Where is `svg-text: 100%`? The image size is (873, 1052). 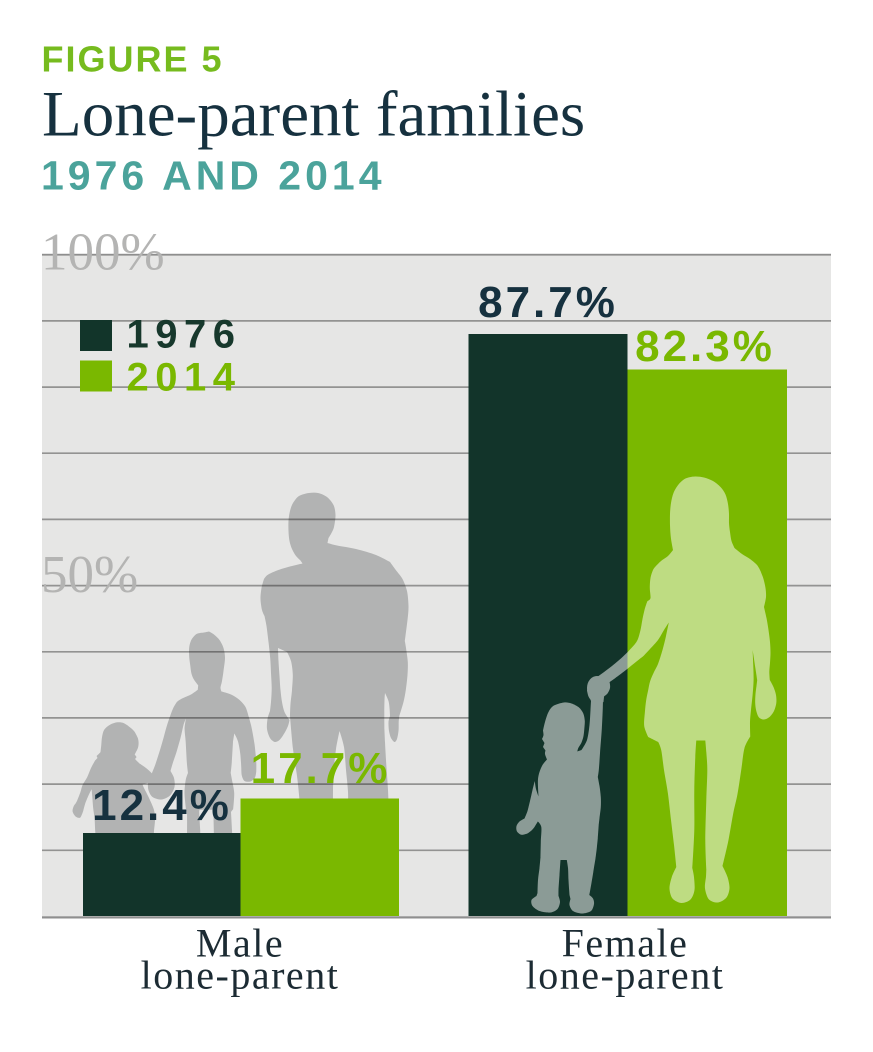
svg-text: 100% is located at coordinates (103, 253).